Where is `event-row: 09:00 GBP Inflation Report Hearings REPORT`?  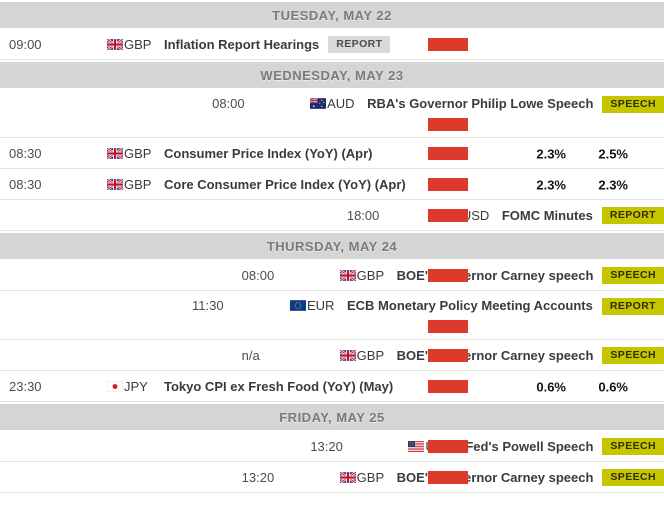
event-row: 09:00 GBP Inflation Report Hearings REPORT is located at coordinates (332, 45).